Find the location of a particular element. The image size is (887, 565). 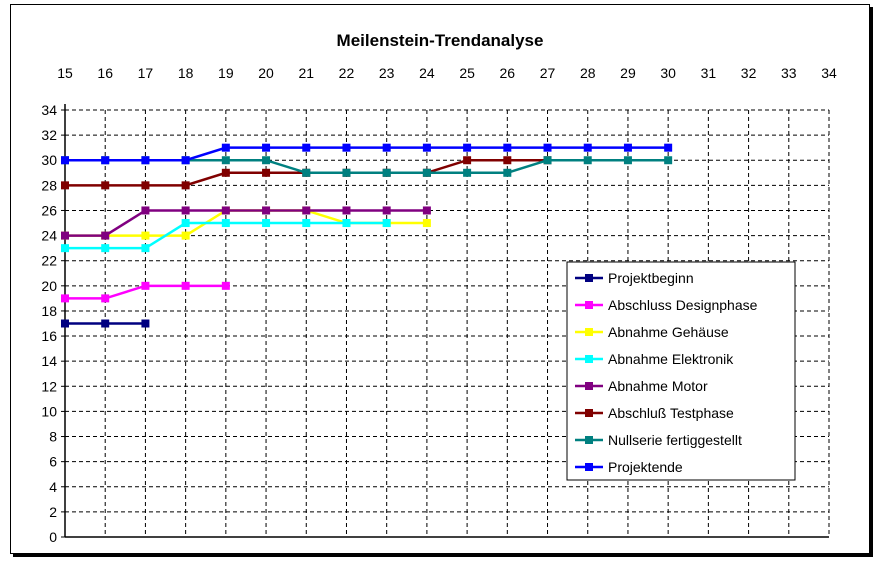

x-tick-label: 34 is located at coordinates (829, 73).